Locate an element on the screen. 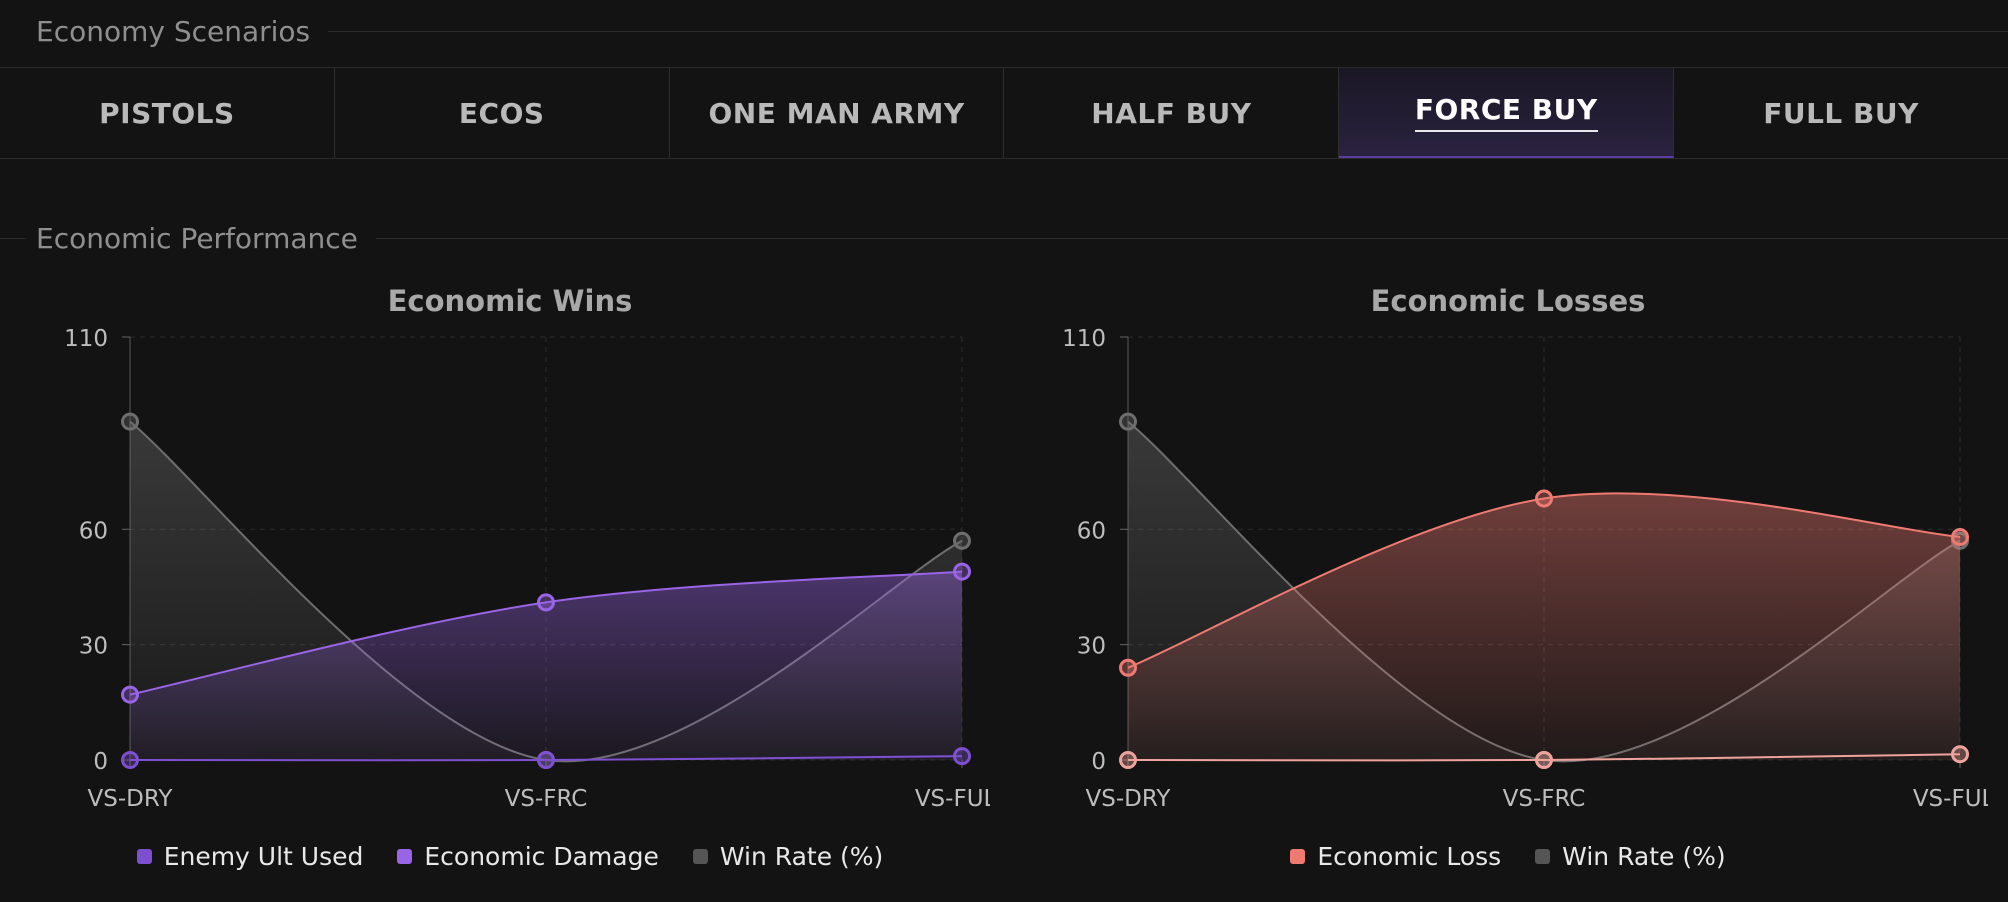 This screenshot has width=2008, height=902. legend-item-enemy-ult-used: Enemy Ult Used is located at coordinates (250, 856).